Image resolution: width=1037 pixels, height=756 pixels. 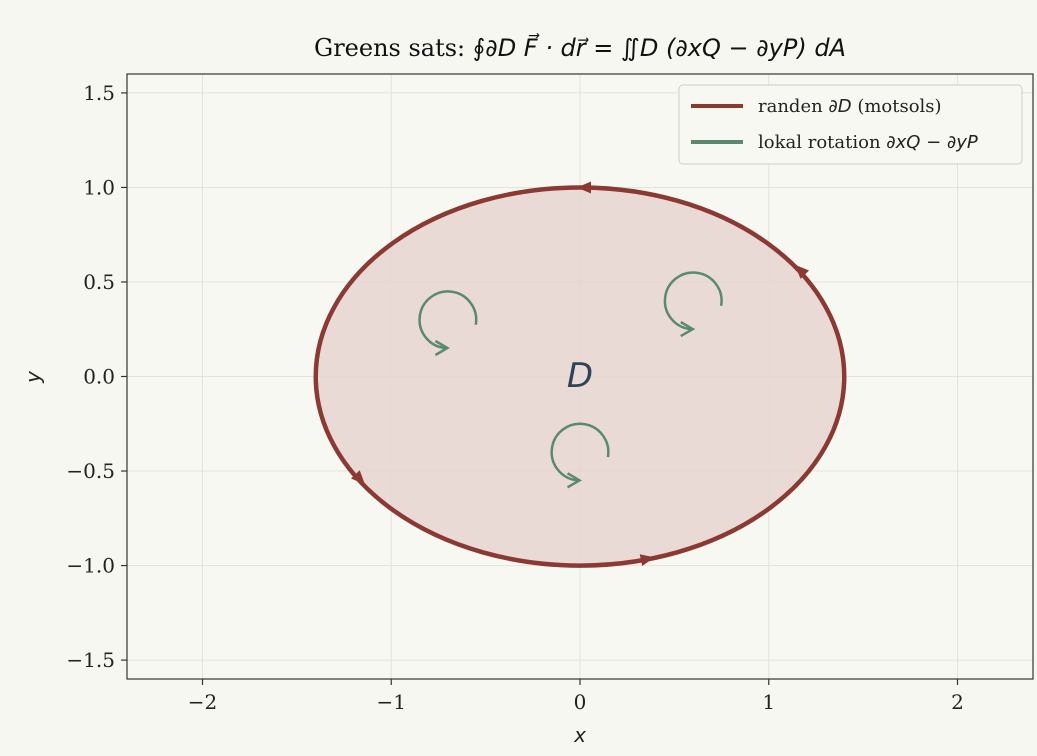 What do you see at coordinates (391, 702) in the screenshot?
I see `x-tick-label: −1` at bounding box center [391, 702].